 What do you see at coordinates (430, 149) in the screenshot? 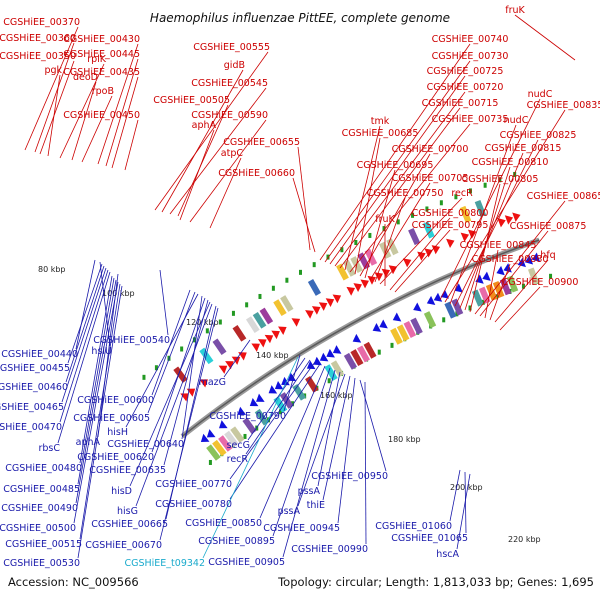
I see `forward-gene-label: CGSHiEE_00700` at bounding box center [430, 149].